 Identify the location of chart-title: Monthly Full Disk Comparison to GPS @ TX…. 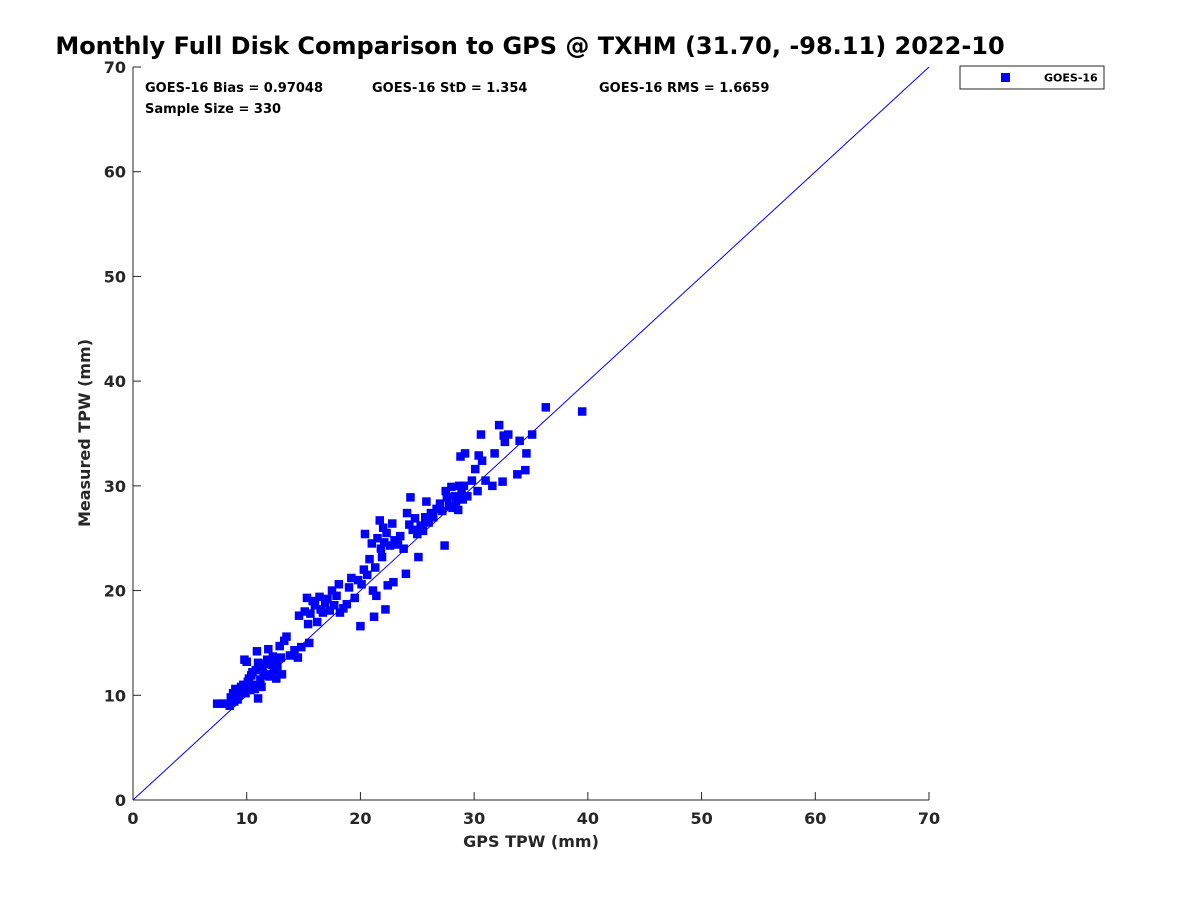
(529, 46).